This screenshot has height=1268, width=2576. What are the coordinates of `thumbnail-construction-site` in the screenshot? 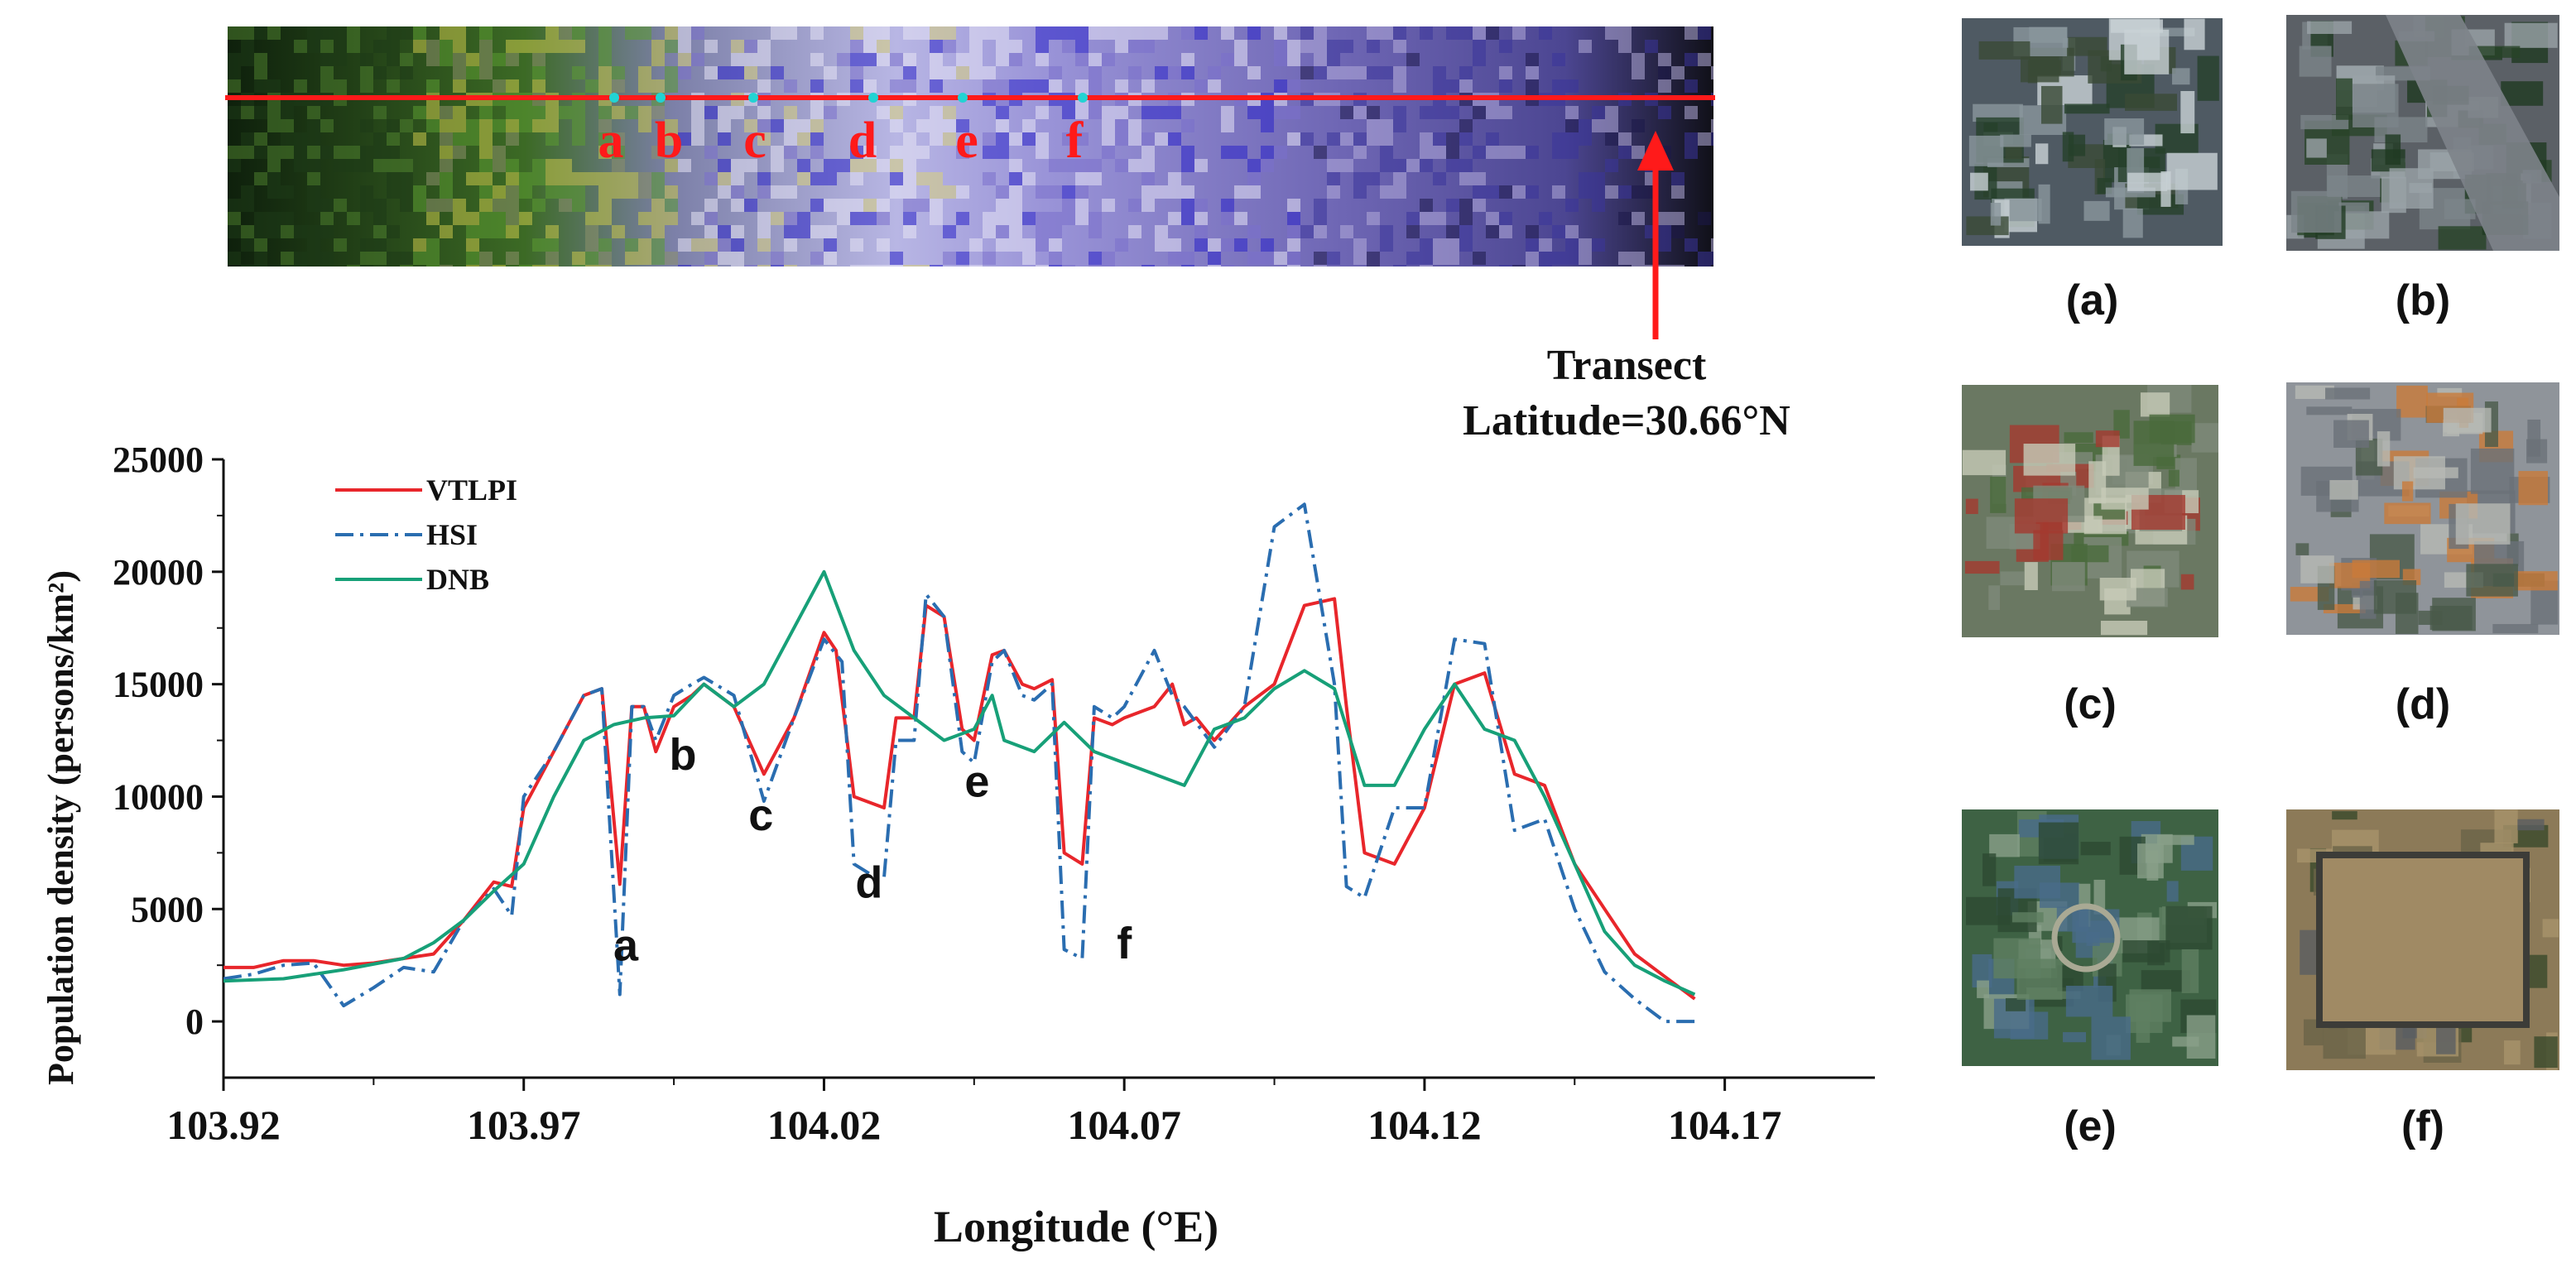 It's located at (2422, 508).